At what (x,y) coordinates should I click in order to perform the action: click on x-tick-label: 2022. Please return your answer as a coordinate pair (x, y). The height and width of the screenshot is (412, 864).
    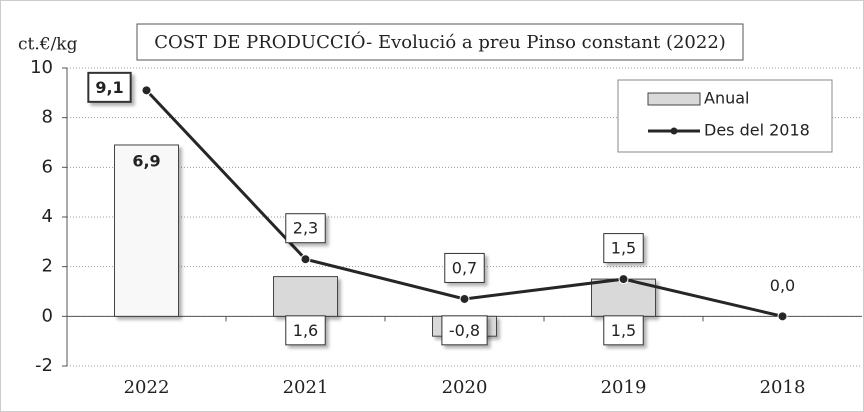
    Looking at the image, I should click on (147, 387).